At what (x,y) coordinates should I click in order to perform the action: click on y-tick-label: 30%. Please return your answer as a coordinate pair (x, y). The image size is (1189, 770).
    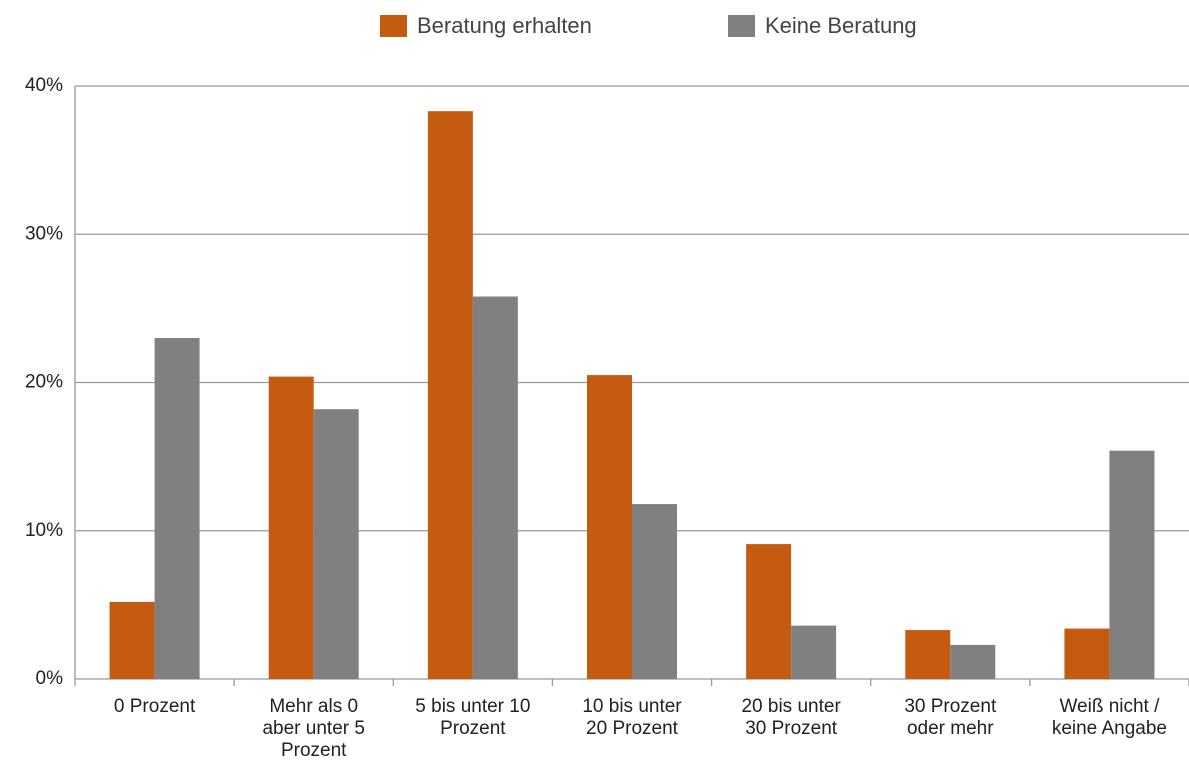
    Looking at the image, I should click on (44, 233).